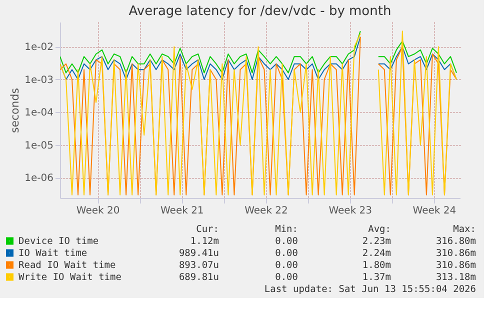 The image size is (497, 311). I want to click on text: 1.37m, so click(377, 277).